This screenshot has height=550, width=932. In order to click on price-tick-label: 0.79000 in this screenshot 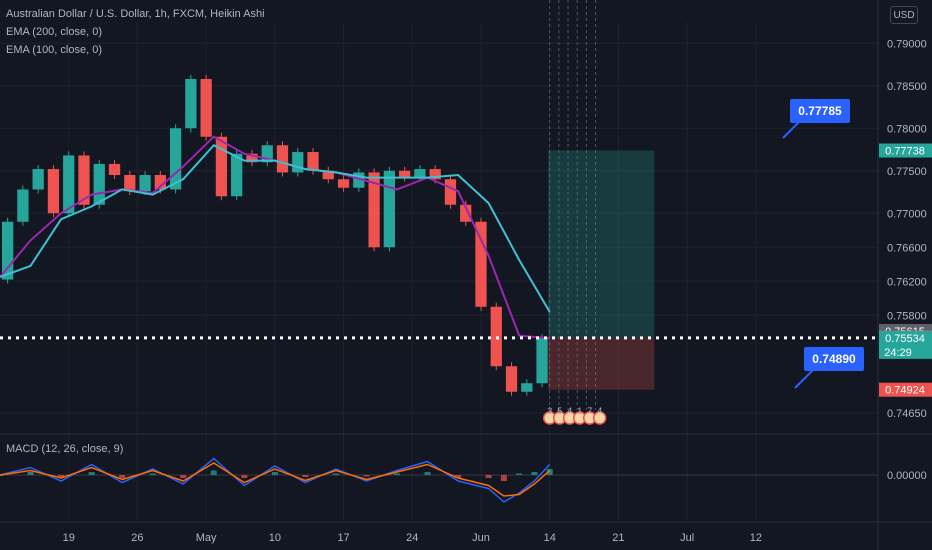, I will do `click(907, 44)`.